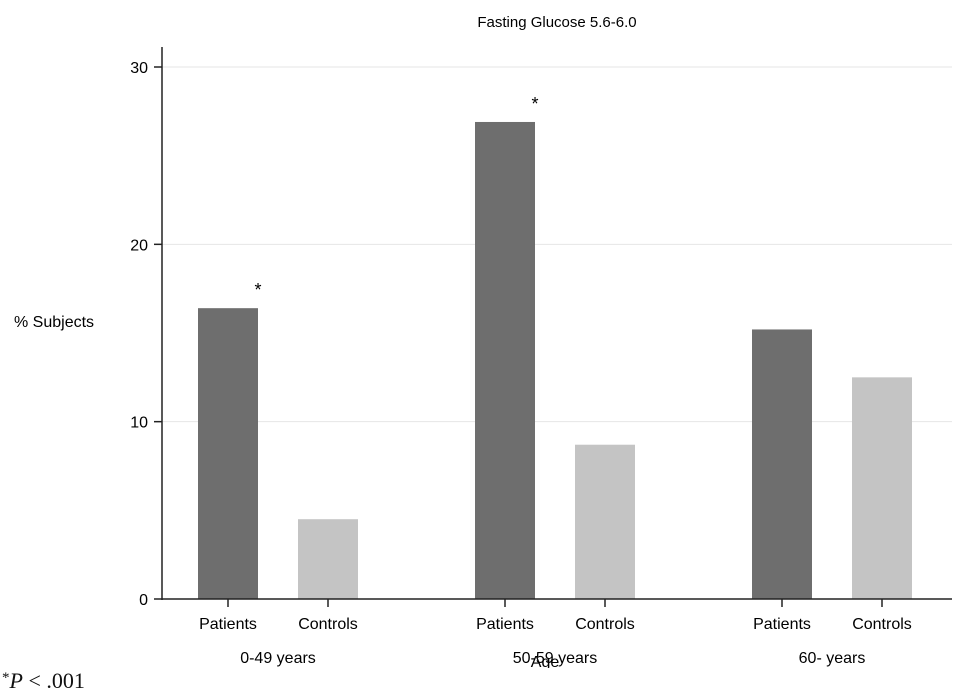 Image resolution: width=959 pixels, height=695 pixels. Describe the element at coordinates (832, 658) in the screenshot. I see `group-label: 60- years` at that location.